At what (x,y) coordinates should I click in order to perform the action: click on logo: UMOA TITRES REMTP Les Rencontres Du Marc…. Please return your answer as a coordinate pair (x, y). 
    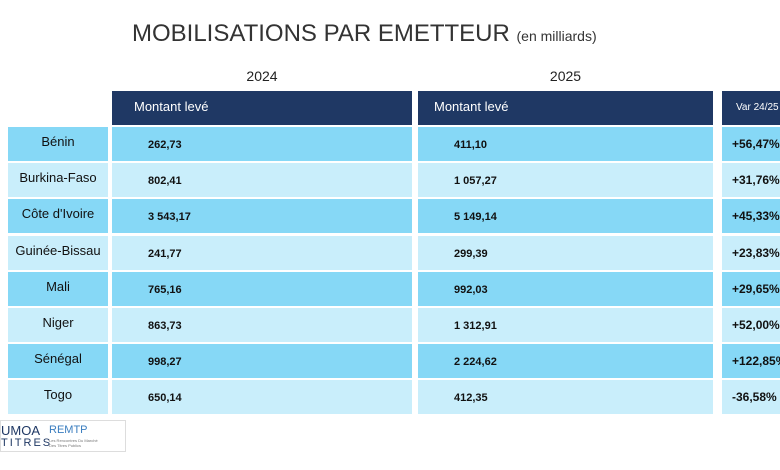
    Looking at the image, I should click on (63, 436).